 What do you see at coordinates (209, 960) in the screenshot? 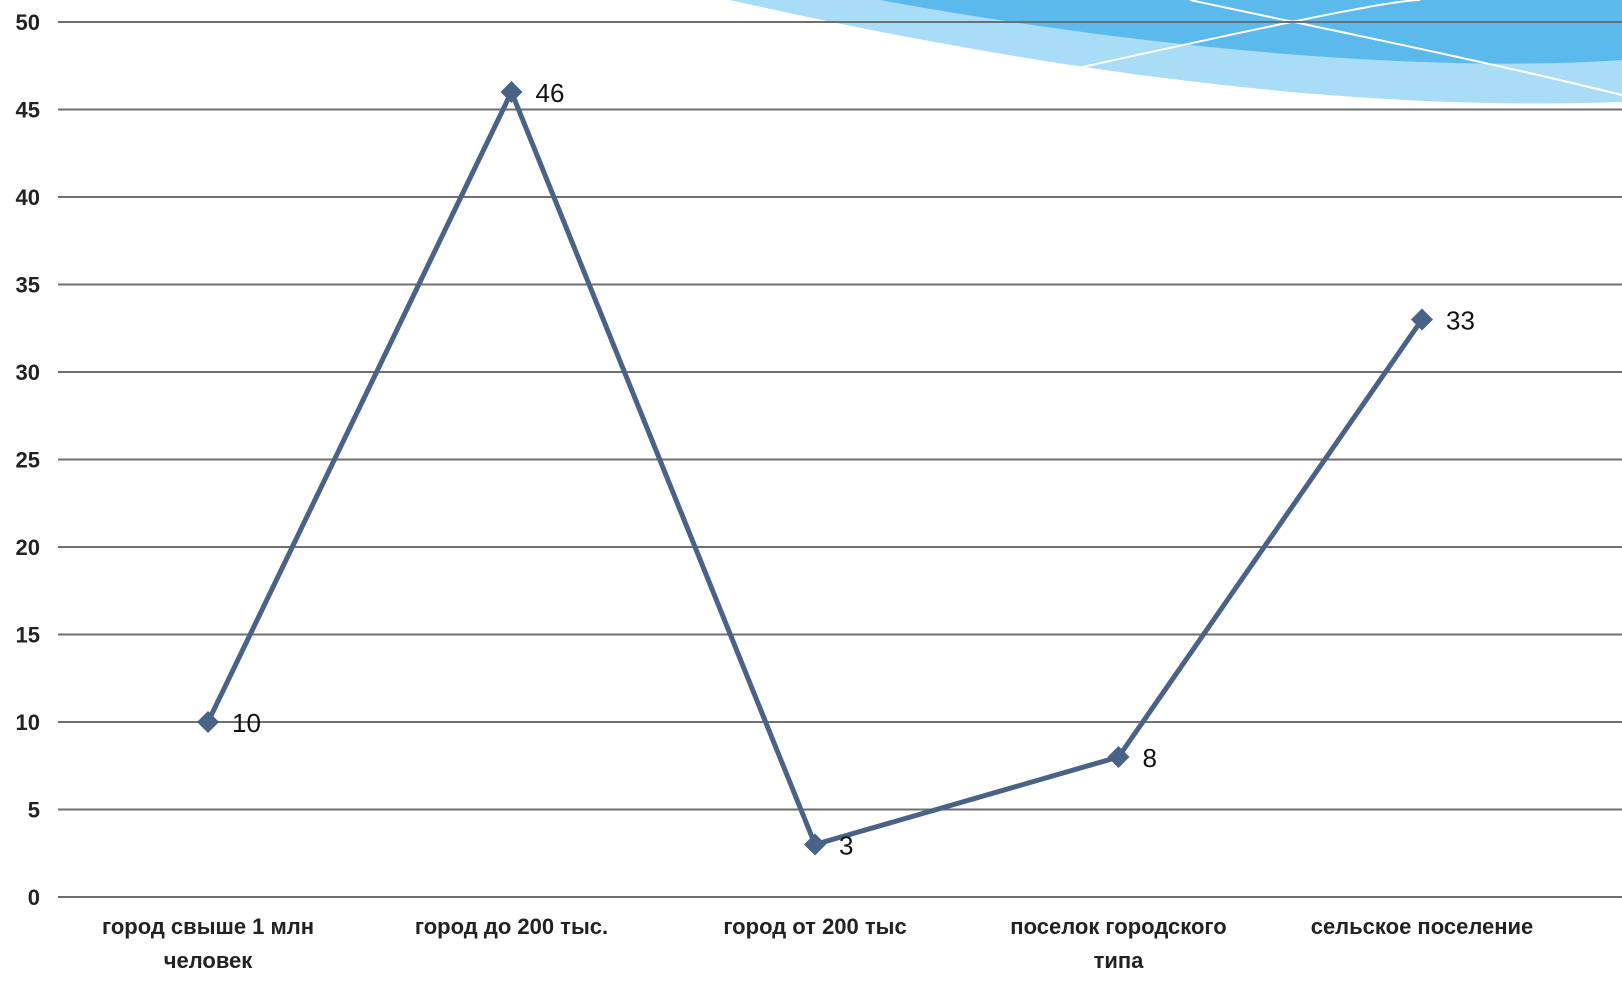
I see `x-category-label: человек` at bounding box center [209, 960].